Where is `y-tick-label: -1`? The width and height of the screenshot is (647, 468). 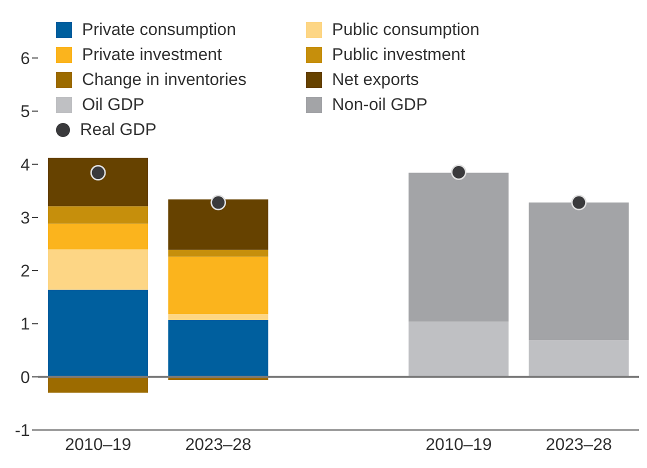 y-tick-label: -1 is located at coordinates (22, 430).